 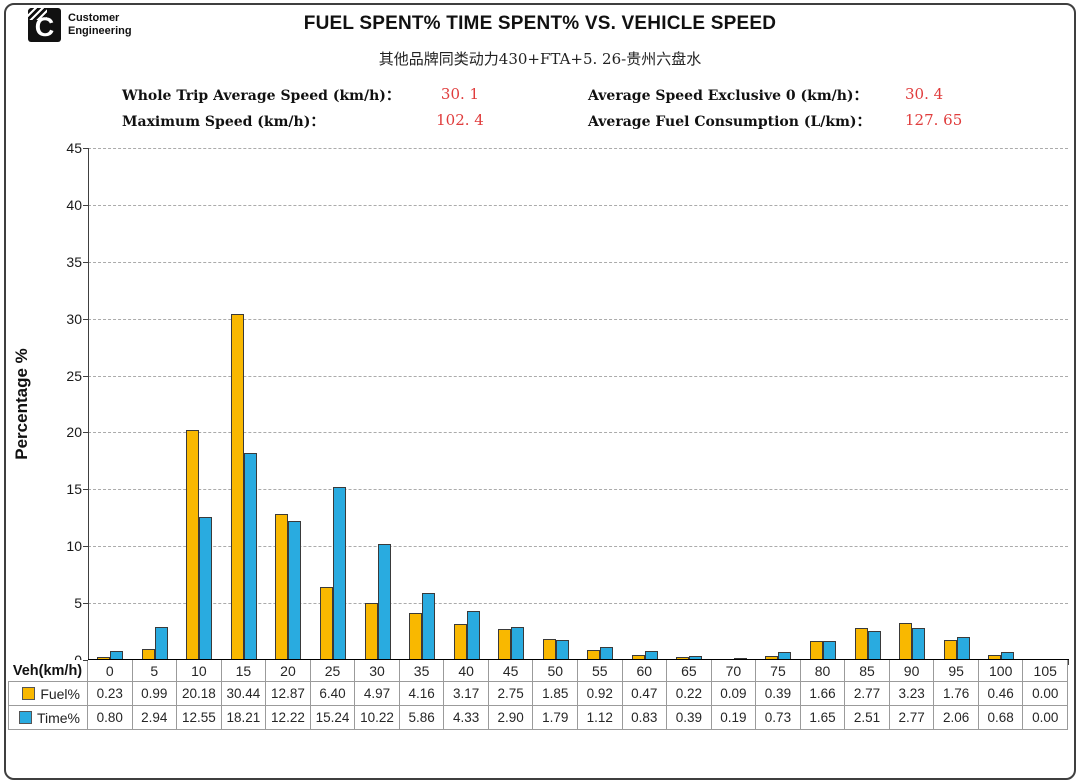 What do you see at coordinates (867, 718) in the screenshot?
I see `table-cell-Time-85: 2.51` at bounding box center [867, 718].